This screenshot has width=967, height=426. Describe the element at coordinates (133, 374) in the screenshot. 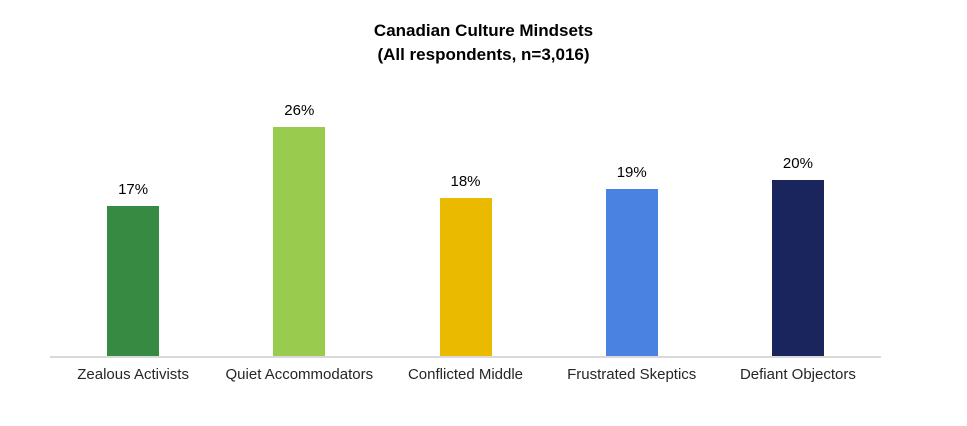

I see `category-label: Zealous Activists` at that location.